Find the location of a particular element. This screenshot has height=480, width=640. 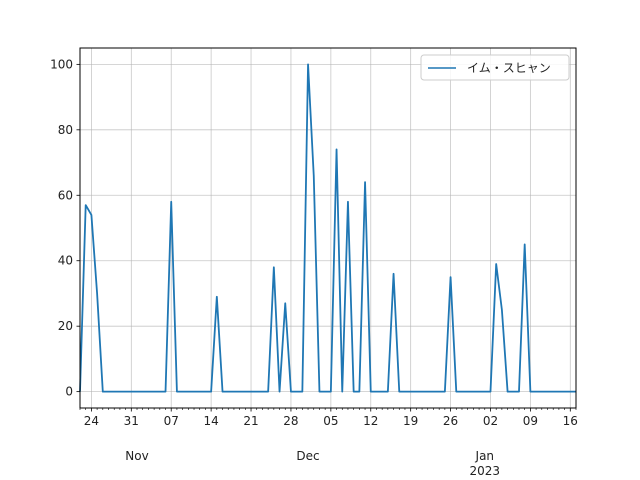

x-month-label: Dec is located at coordinates (307, 456).